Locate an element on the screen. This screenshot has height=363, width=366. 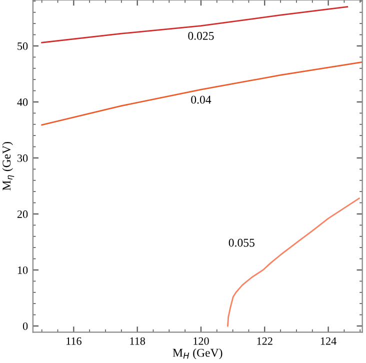
x-tick-label: 116 is located at coordinates (74, 341).